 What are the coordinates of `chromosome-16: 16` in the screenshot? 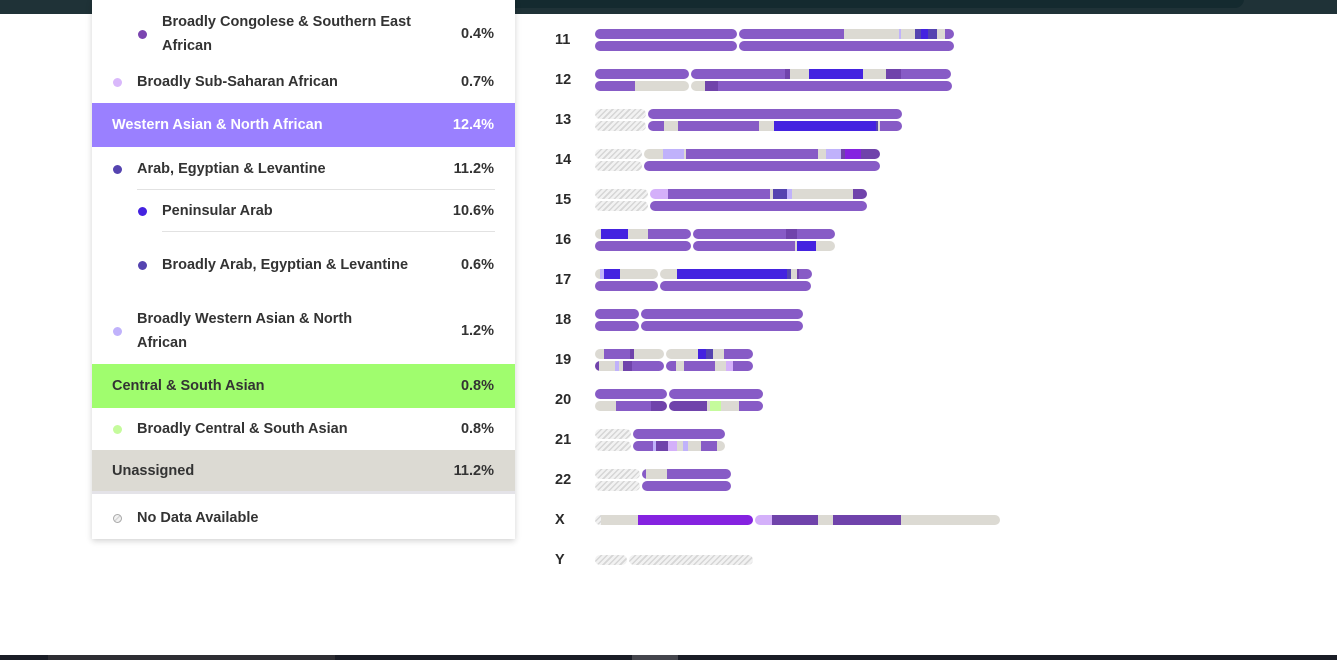 It's located at (785, 240).